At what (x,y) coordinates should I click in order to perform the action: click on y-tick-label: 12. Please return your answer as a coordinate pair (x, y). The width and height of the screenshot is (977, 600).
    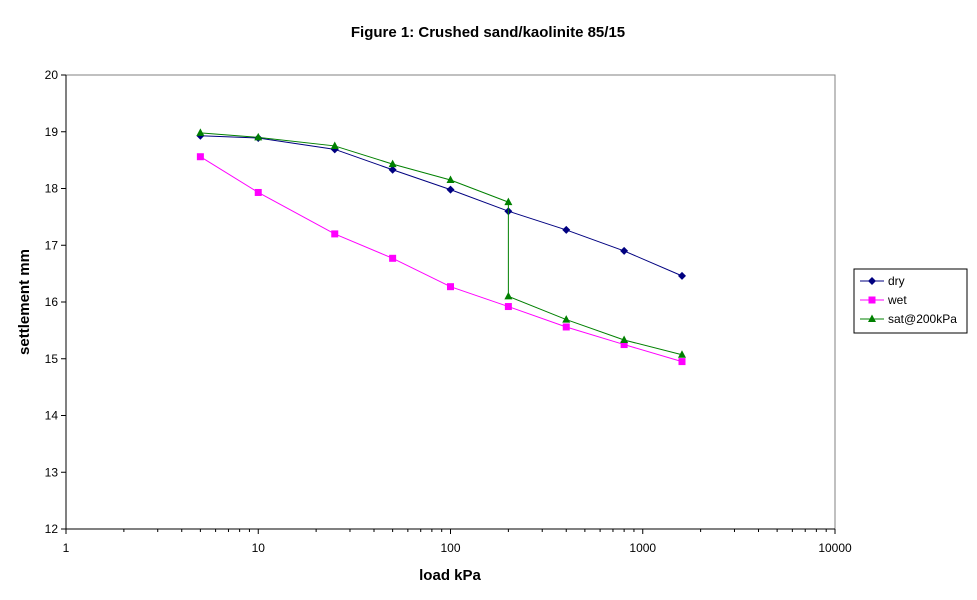
    Looking at the image, I should click on (52, 529).